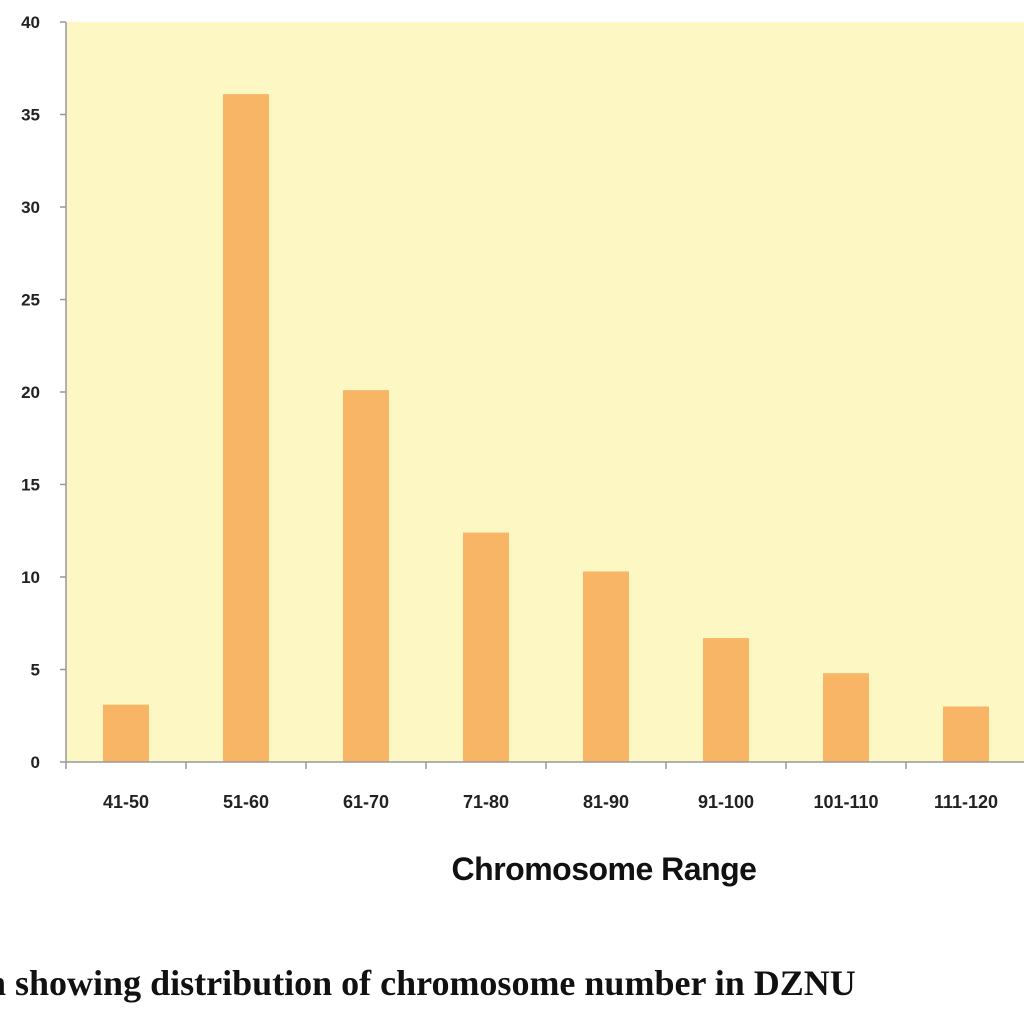 The height and width of the screenshot is (1029, 1024). What do you see at coordinates (30, 485) in the screenshot?
I see `y-tick-label: 15` at bounding box center [30, 485].